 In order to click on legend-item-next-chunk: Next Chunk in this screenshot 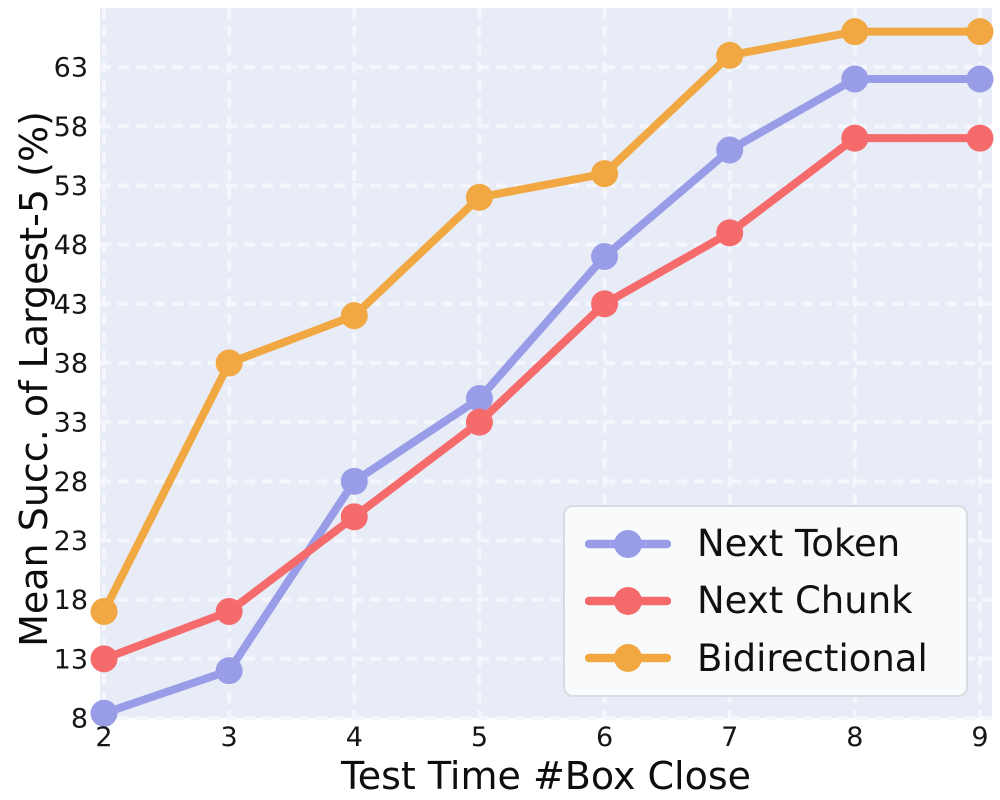, I will do `click(775, 600)`.